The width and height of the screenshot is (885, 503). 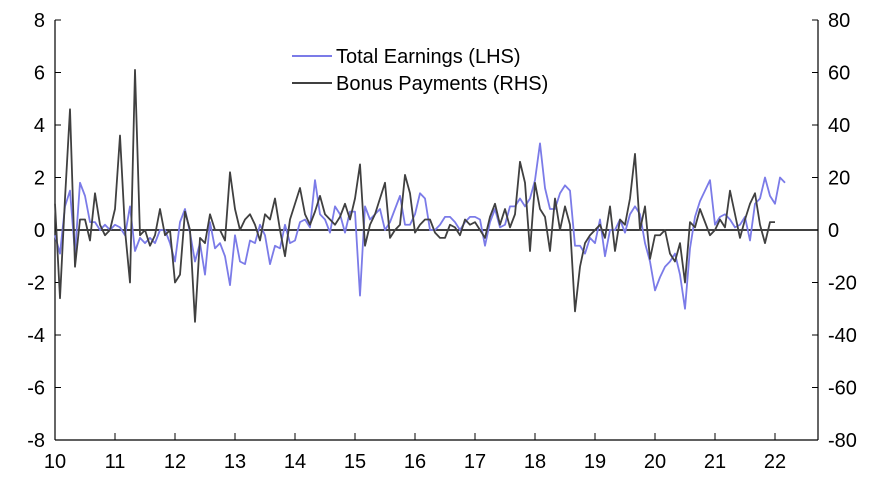 I want to click on x-tick-label: 12, so click(x=175, y=462).